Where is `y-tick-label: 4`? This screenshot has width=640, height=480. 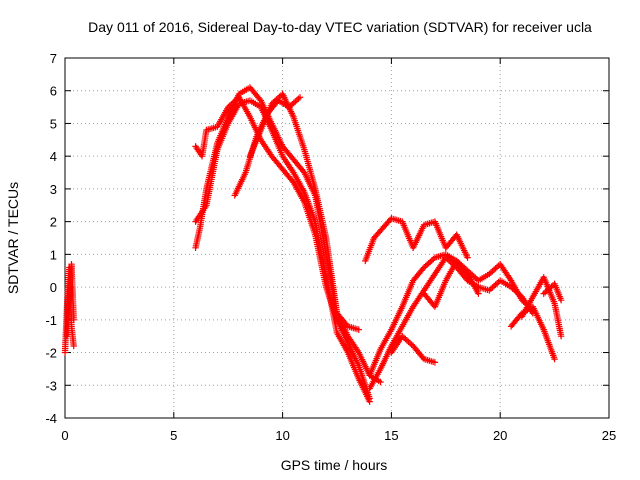 y-tick-label: 4 is located at coordinates (53, 156).